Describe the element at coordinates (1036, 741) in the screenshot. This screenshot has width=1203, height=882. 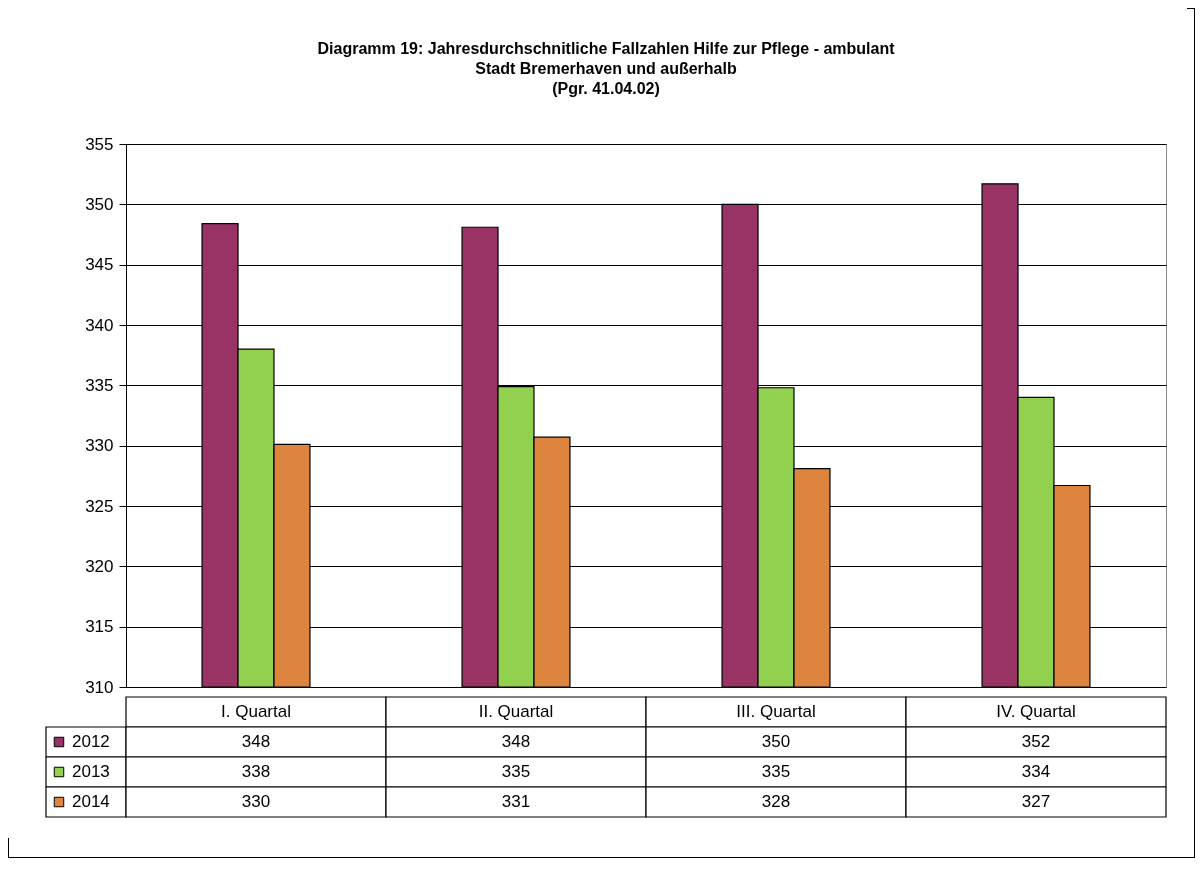
I see `data-label: 352` at that location.